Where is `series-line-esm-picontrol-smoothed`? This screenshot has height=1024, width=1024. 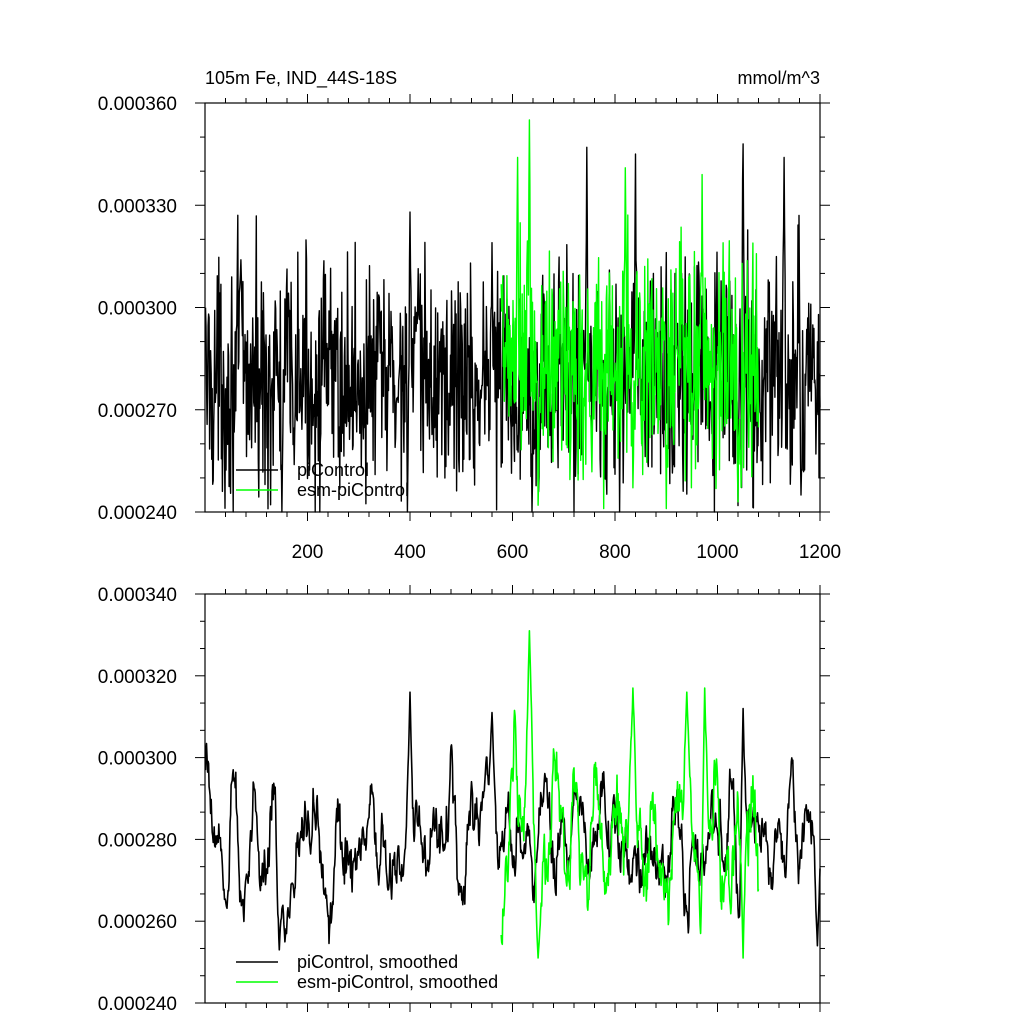
series-line-esm-picontrol-smoothed is located at coordinates (630, 794).